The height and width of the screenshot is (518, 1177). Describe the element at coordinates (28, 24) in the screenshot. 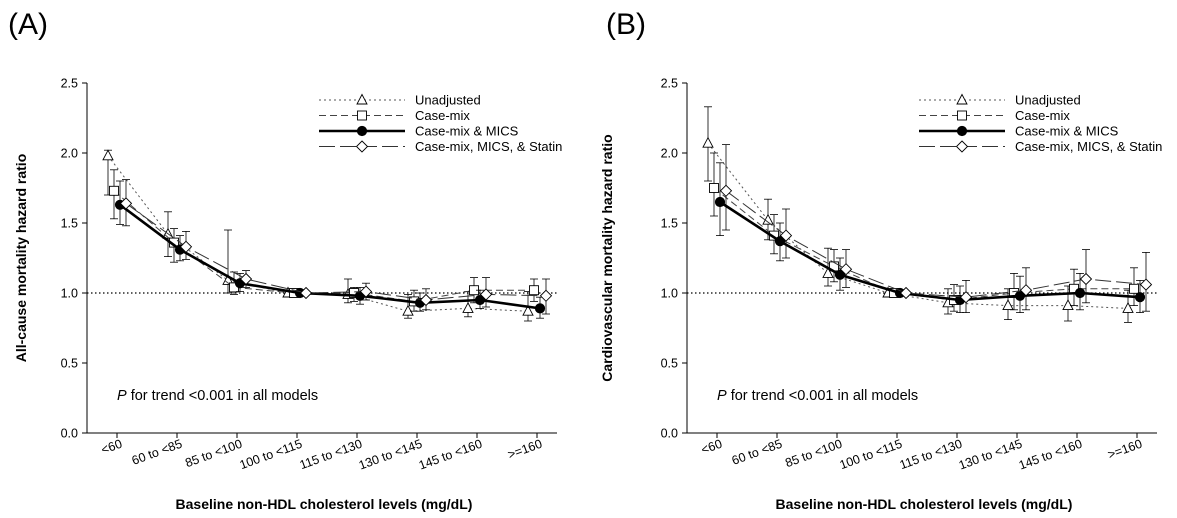

I see `panel-label: (A)` at that location.